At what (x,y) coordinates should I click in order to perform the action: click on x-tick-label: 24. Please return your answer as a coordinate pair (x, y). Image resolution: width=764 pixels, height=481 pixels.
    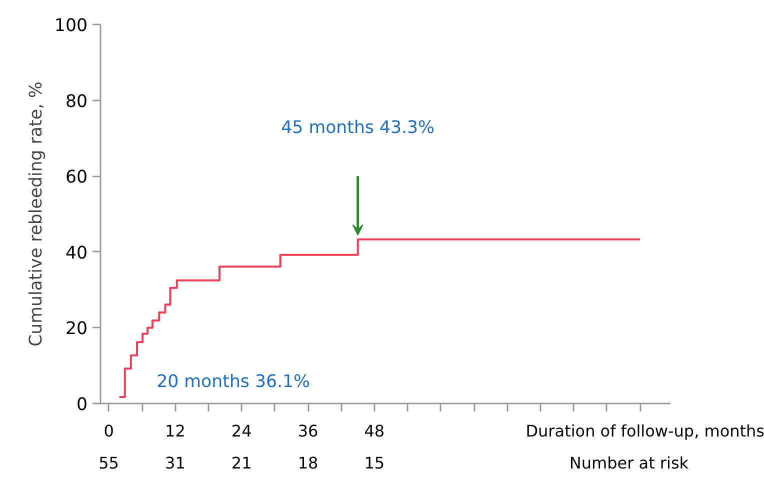
    Looking at the image, I should click on (241, 431).